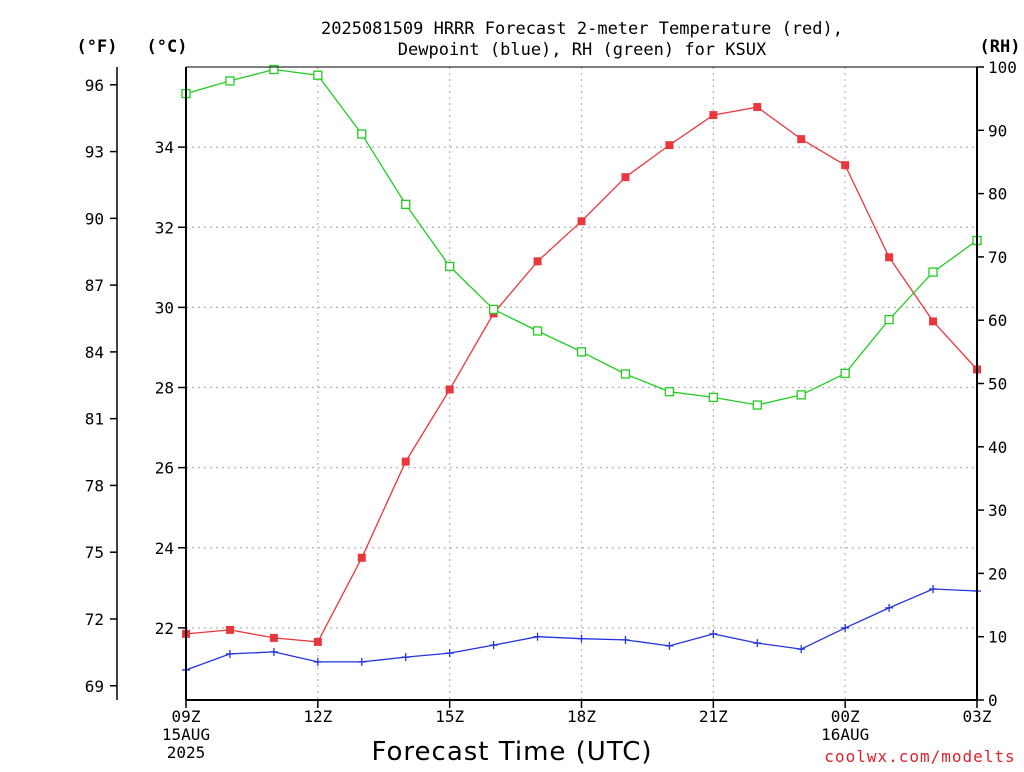 Image resolution: width=1024 pixels, height=772 pixels. I want to click on rh-tick-label-70: 70, so click(997, 257).